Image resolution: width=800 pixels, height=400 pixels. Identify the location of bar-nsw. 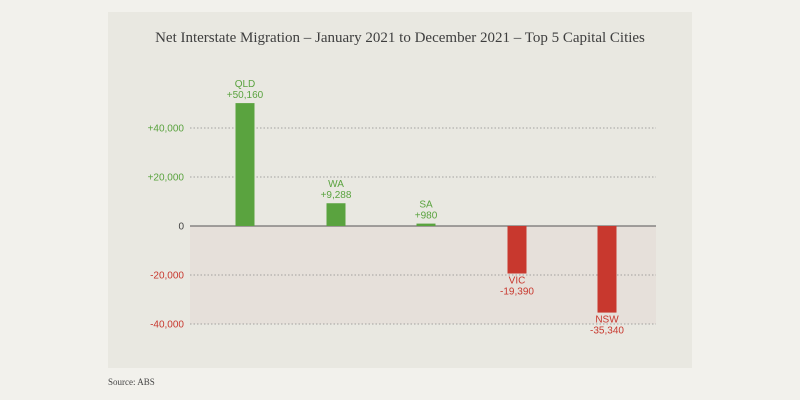
(607, 269).